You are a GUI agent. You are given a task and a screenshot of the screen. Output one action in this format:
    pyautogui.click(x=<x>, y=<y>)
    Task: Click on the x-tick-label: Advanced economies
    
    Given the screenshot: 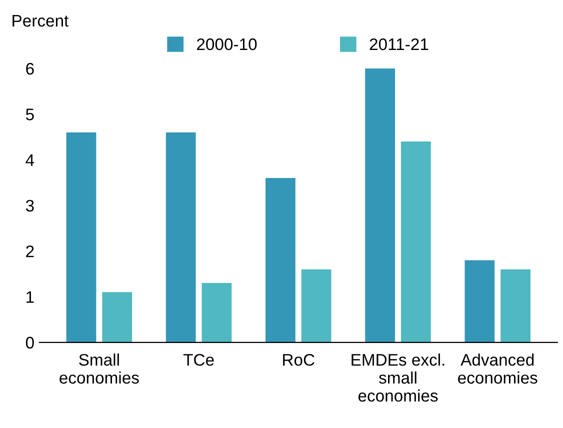 What is the action you would take?
    pyautogui.click(x=498, y=369)
    